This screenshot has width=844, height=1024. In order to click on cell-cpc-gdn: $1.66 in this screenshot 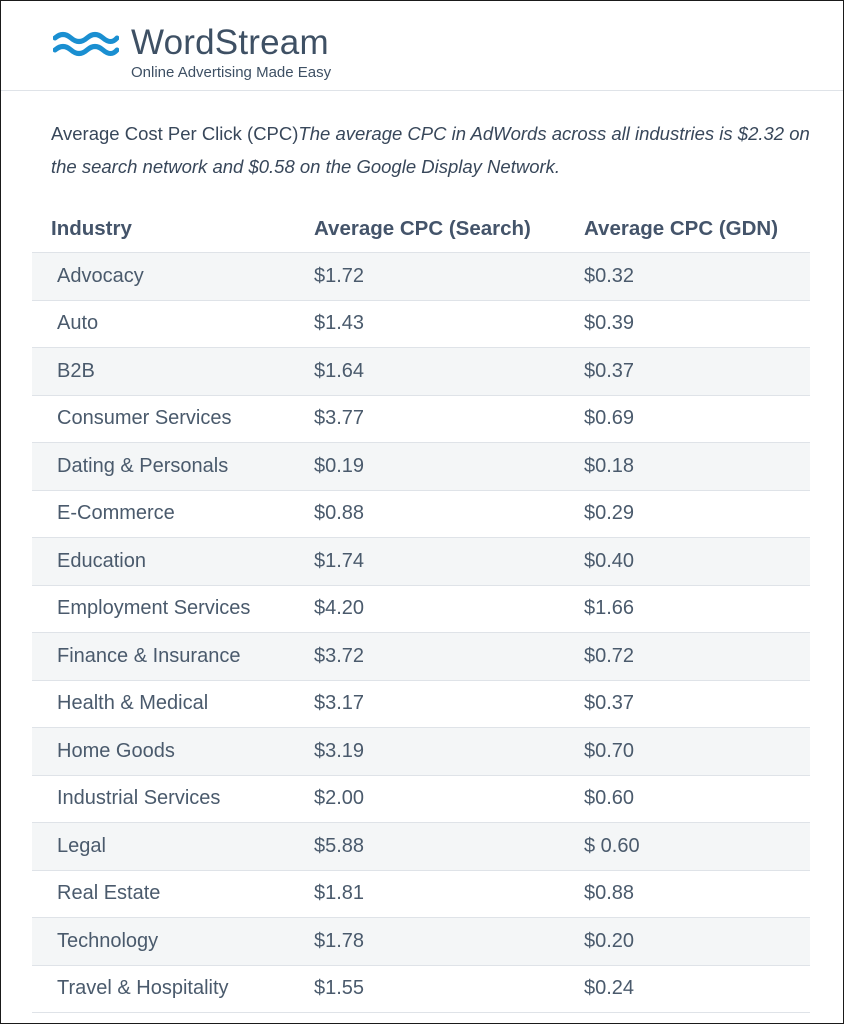, I will do `click(697, 609)`.